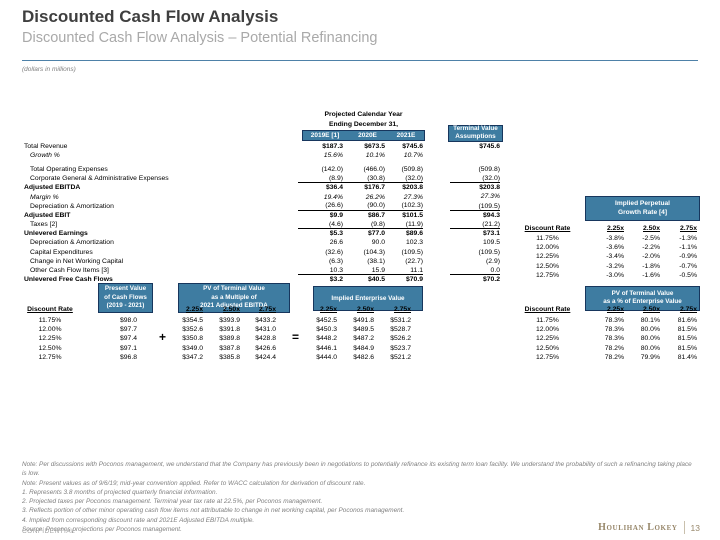  What do you see at coordinates (334, 188) in the screenshot?
I see `cell-value: $36.4` at bounding box center [334, 188].